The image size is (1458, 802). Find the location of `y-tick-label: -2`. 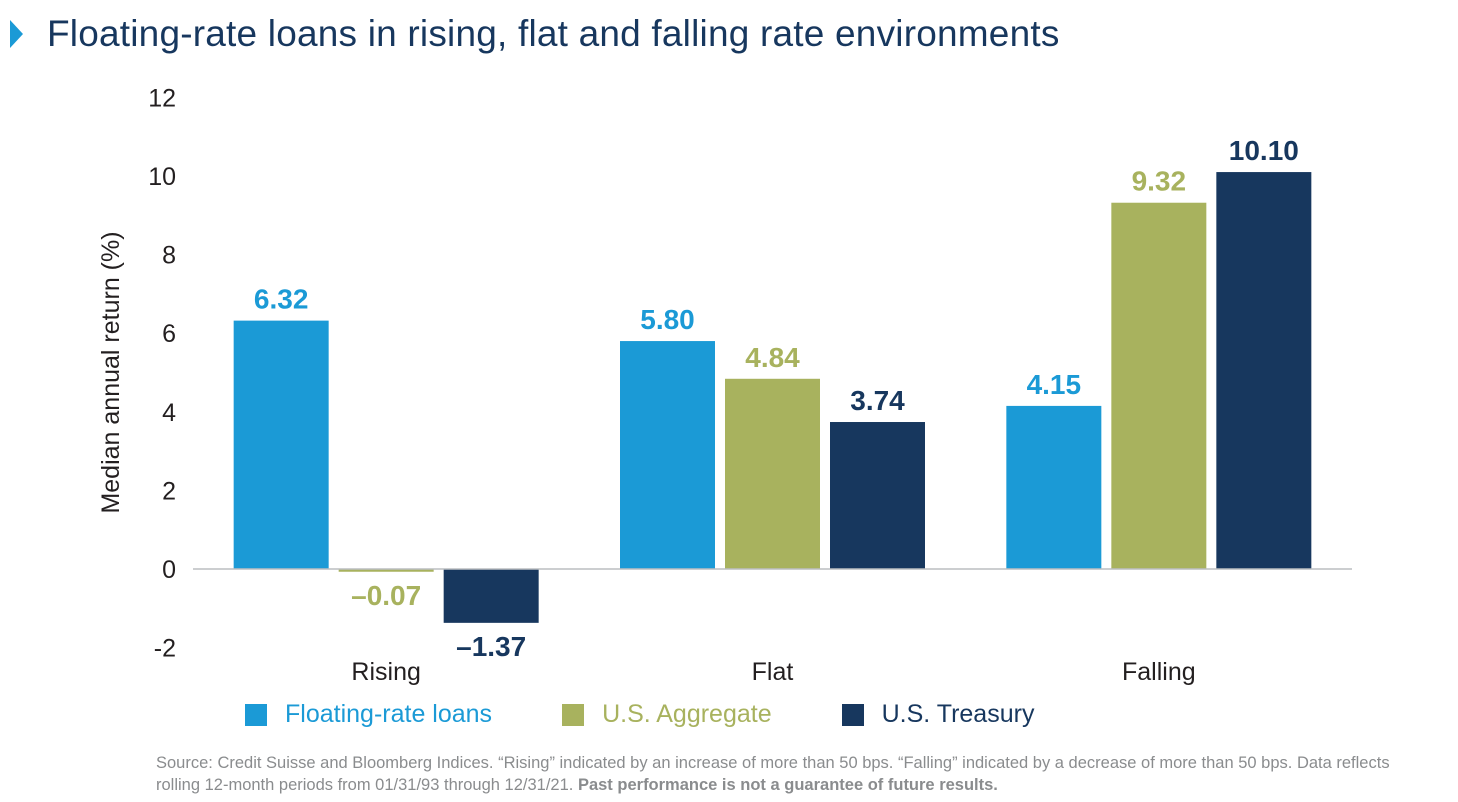

y-tick-label: -2 is located at coordinates (165, 649).